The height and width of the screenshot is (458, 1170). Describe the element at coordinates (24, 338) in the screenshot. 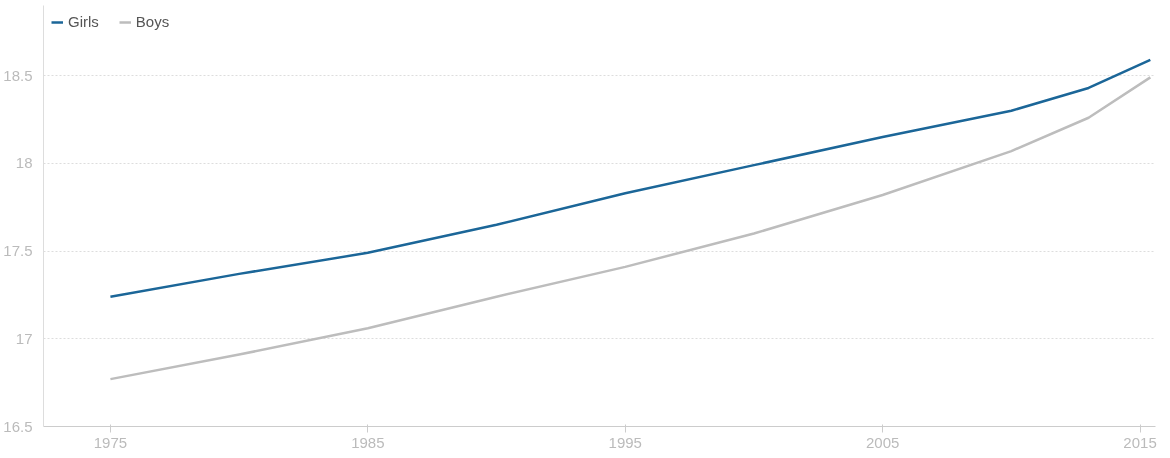

I see `y-tick-label: 17` at that location.